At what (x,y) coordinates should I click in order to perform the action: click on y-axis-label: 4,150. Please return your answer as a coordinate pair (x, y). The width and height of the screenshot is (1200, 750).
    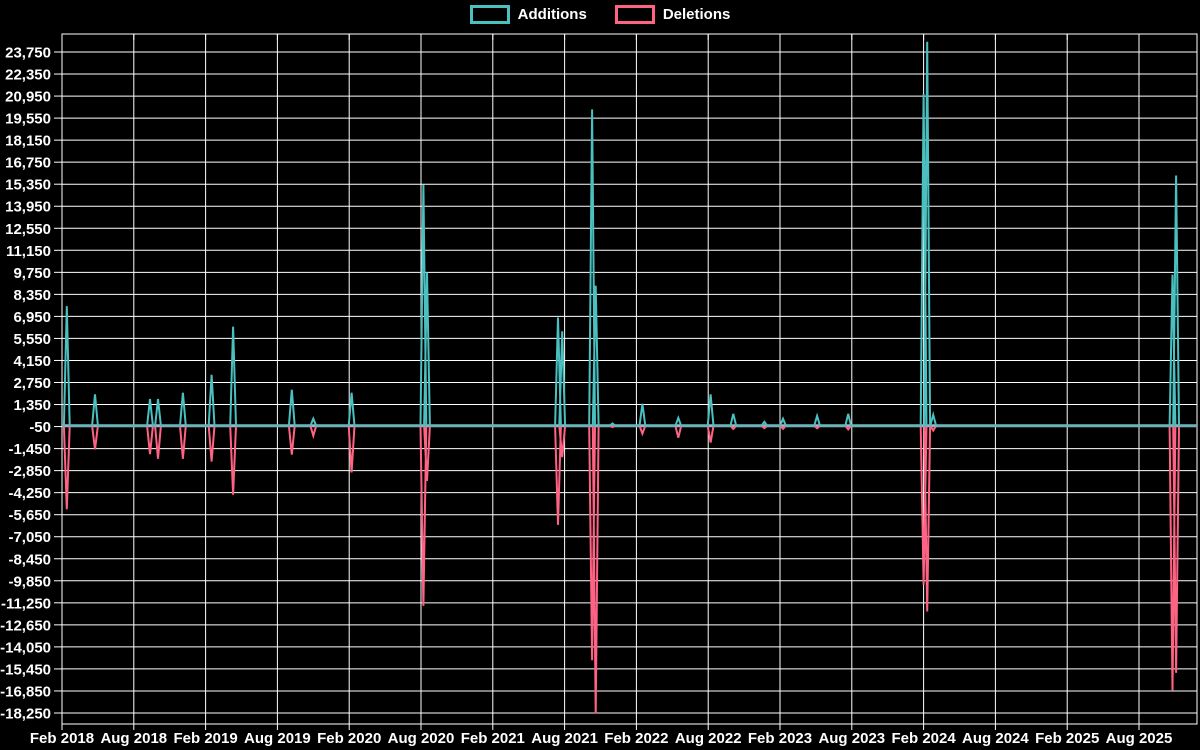
    Looking at the image, I should click on (32, 361).